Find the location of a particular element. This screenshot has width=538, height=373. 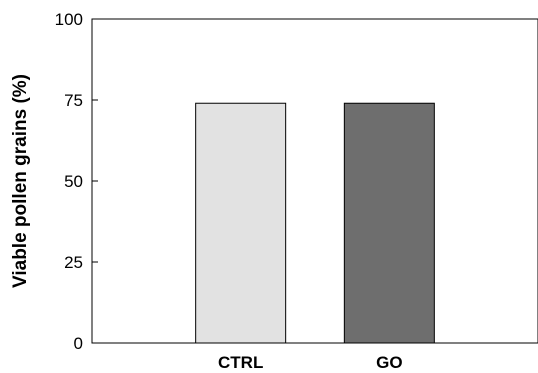

y-axis-title: Viable pollen grains (%) is located at coordinates (20, 181).